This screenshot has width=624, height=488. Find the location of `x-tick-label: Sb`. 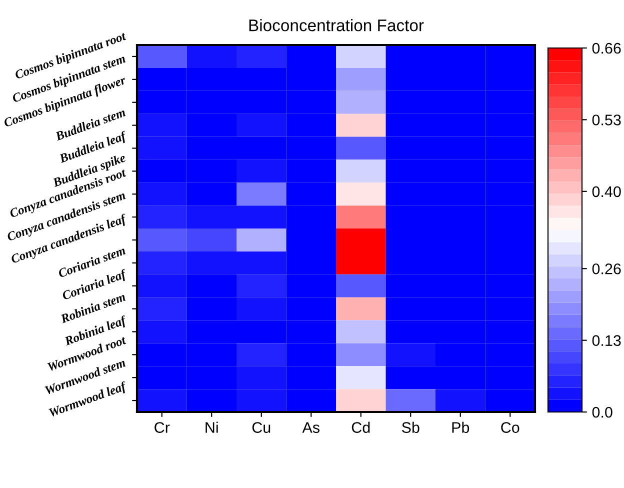

x-tick-label: Sb is located at coordinates (411, 427).